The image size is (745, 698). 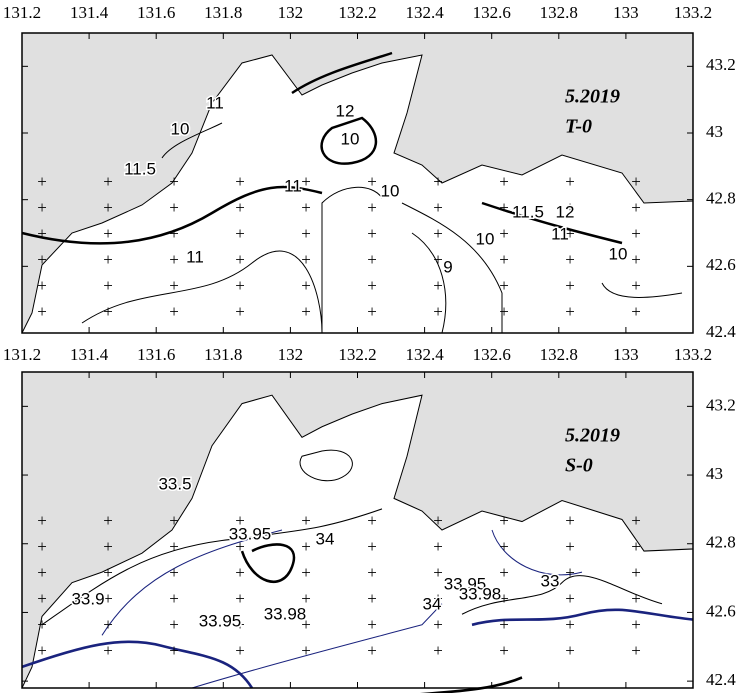 I want to click on y-tick-label: 42.4, so click(x=721, y=679).